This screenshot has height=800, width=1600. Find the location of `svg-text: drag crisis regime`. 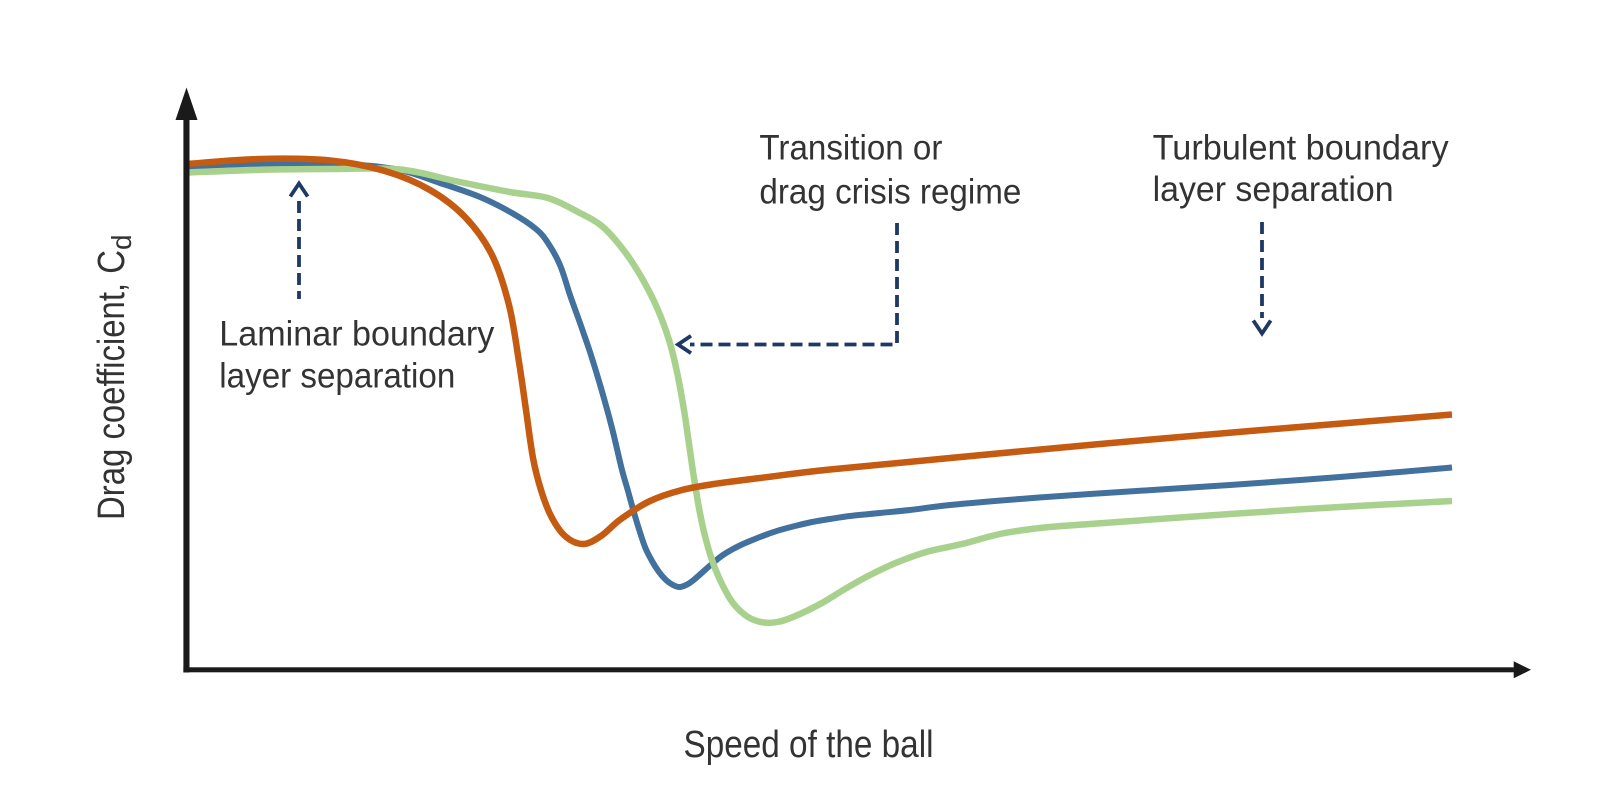

svg-text: drag crisis regime is located at coordinates (890, 191).